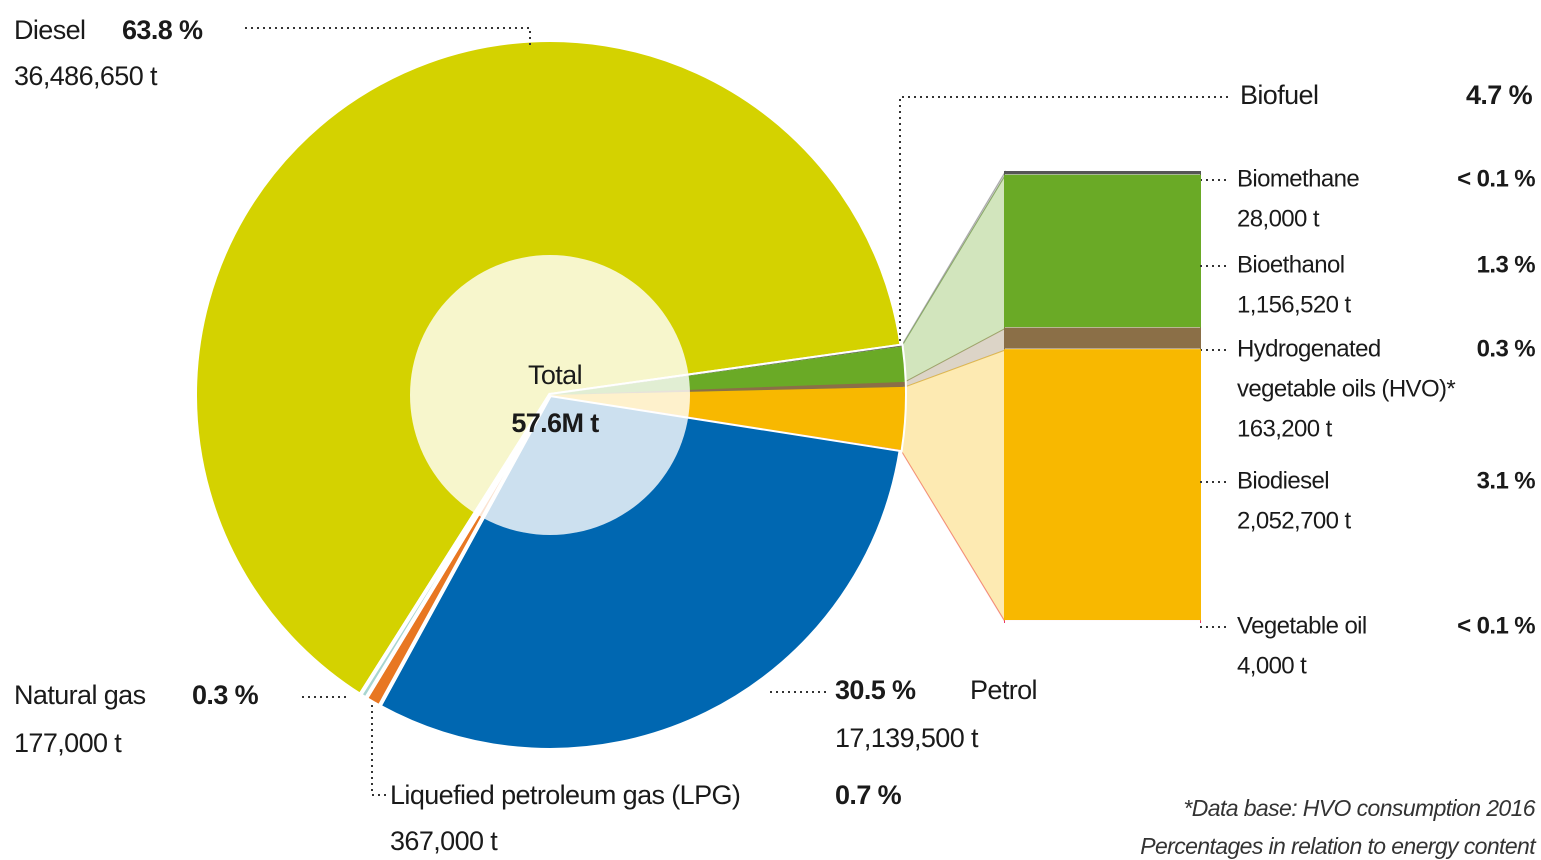 The image size is (1541, 860). What do you see at coordinates (49, 30) in the screenshot?
I see `slice-label: Diesel` at bounding box center [49, 30].